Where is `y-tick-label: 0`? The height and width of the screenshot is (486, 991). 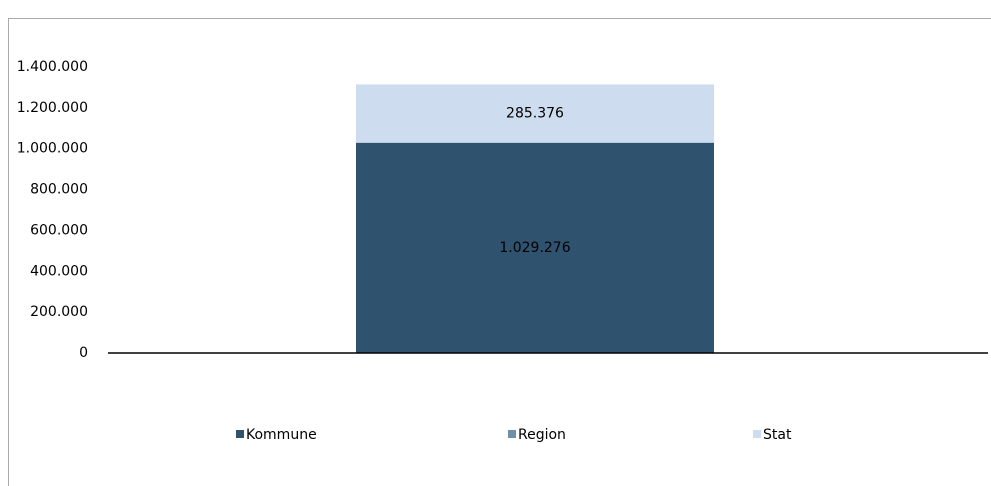
y-tick-label: 0 is located at coordinates (83, 353).